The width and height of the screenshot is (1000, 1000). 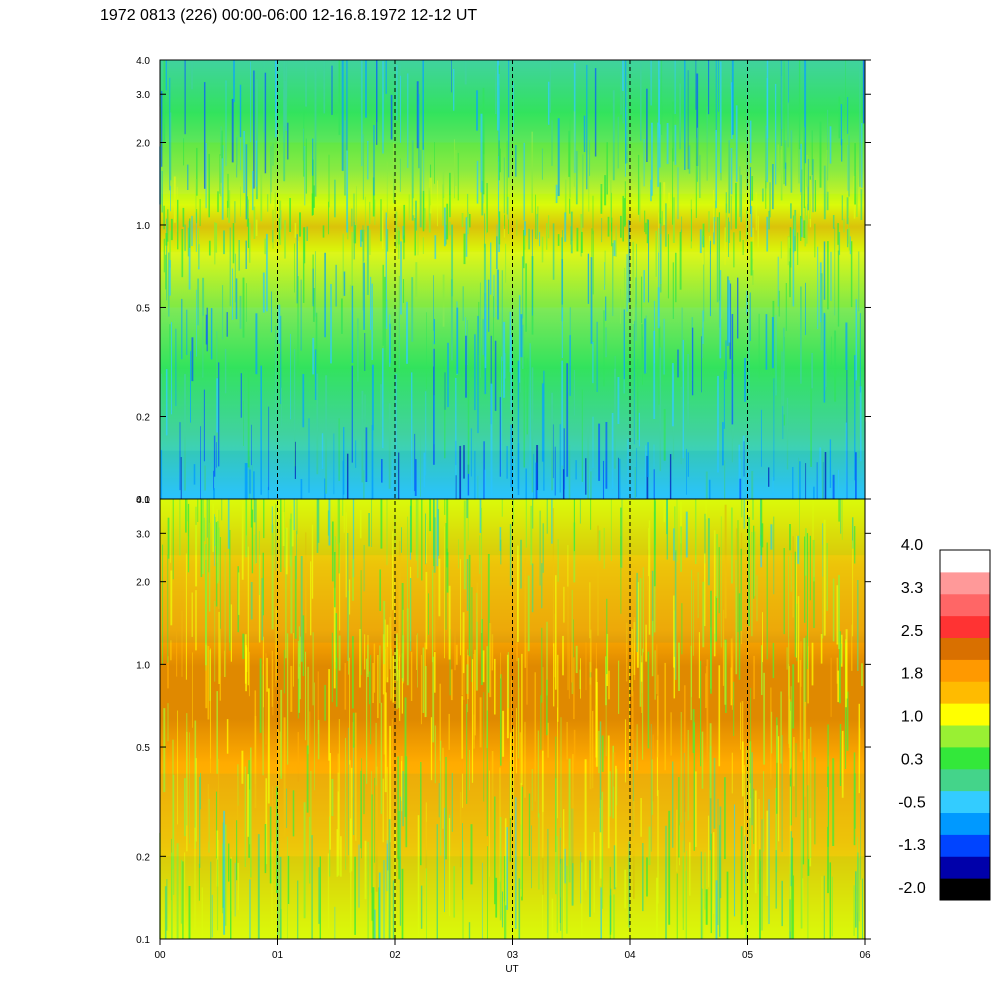 What do you see at coordinates (912, 845) in the screenshot?
I see `colorbar-label: -1.3` at bounding box center [912, 845].